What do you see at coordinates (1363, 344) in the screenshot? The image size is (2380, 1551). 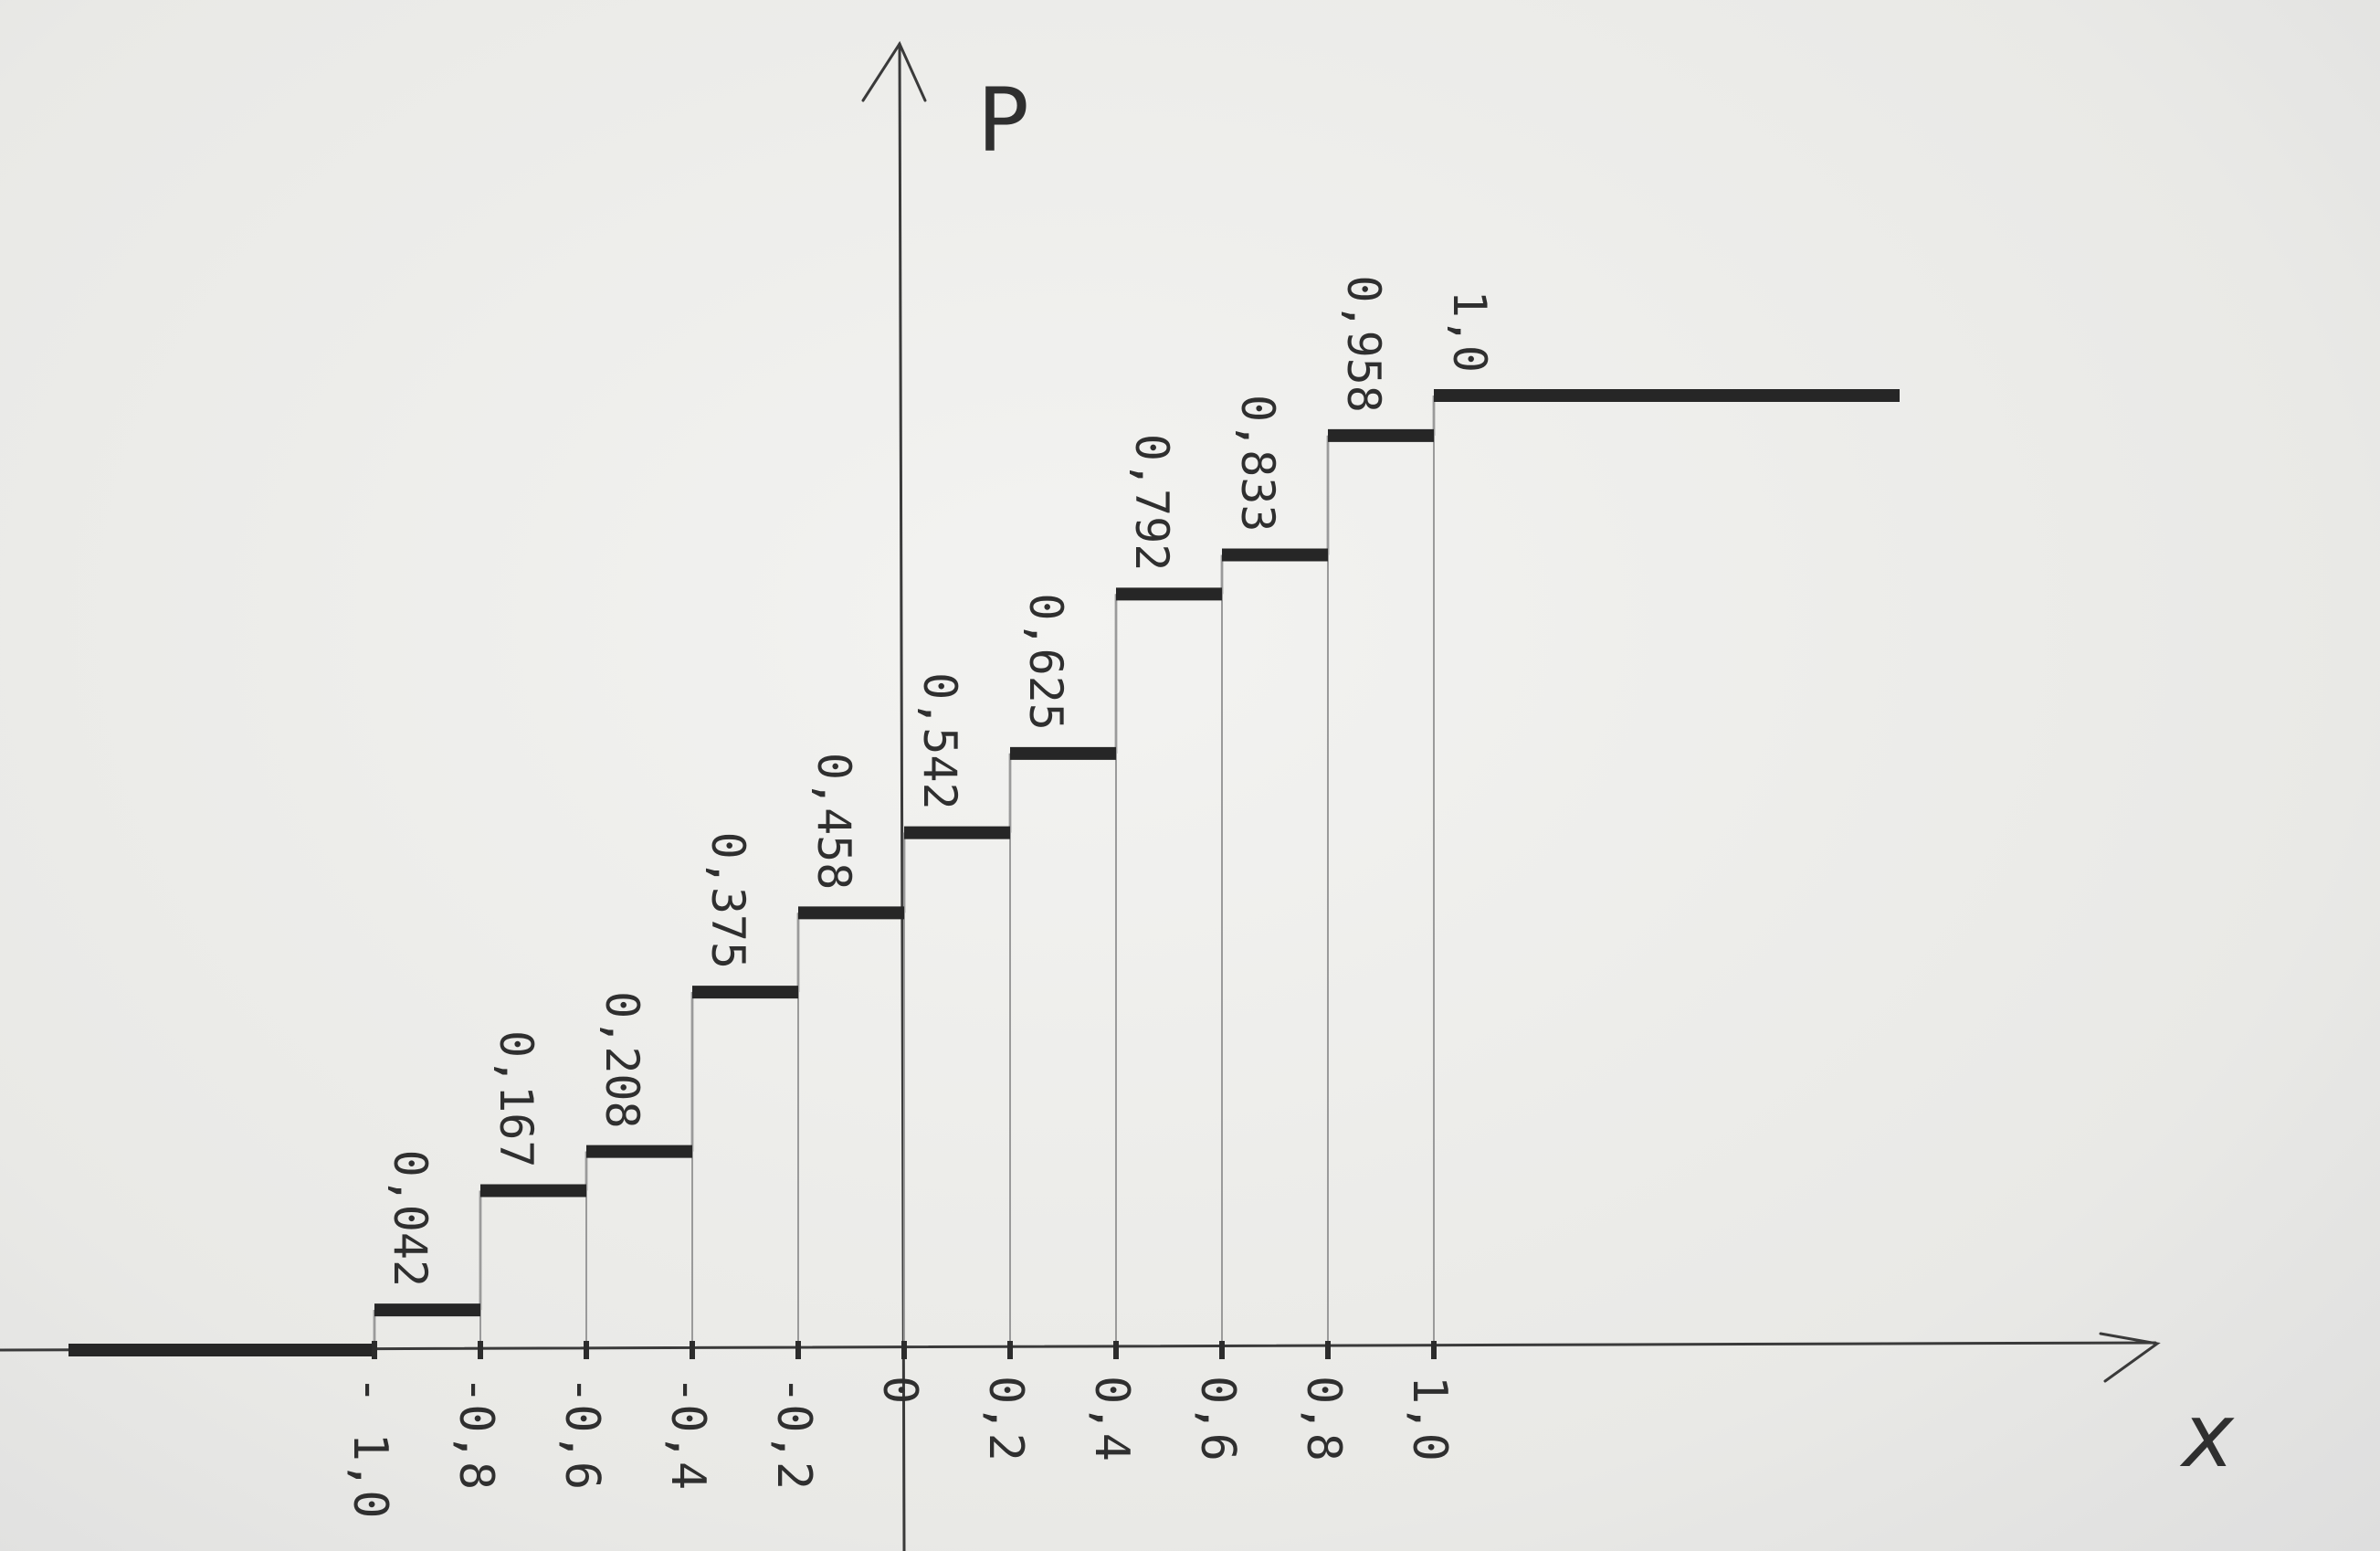 I see `step-value-label: 0,958` at bounding box center [1363, 344].